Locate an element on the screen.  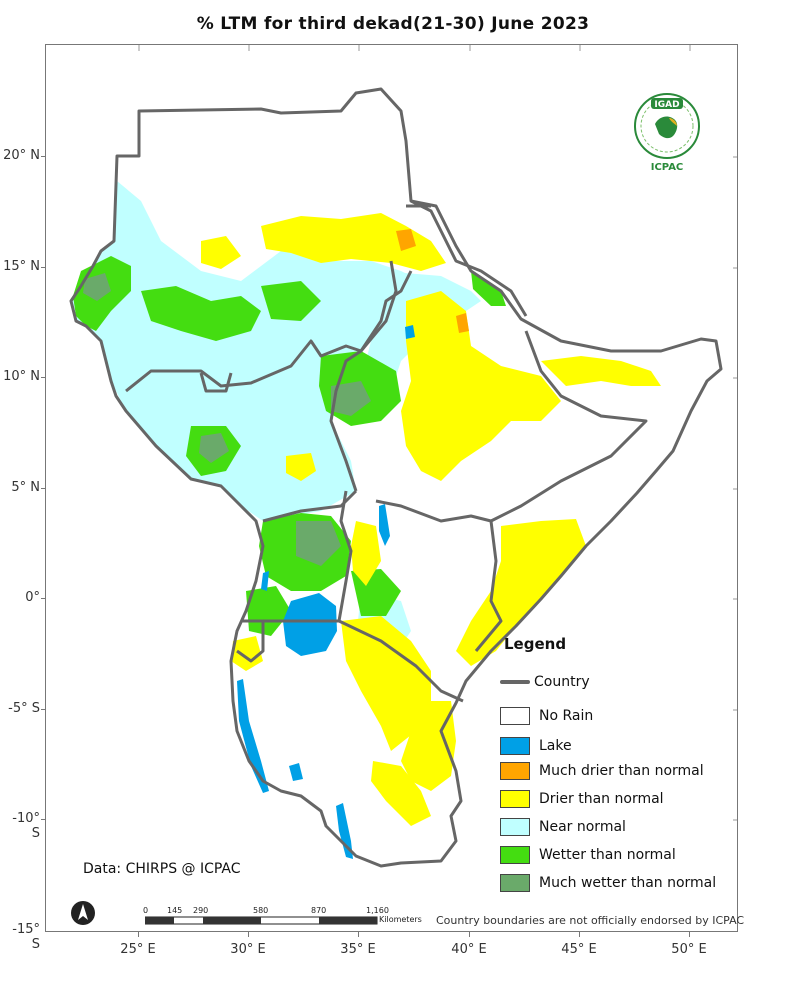
legend-country-row: Country is located at coordinates (545, 682).